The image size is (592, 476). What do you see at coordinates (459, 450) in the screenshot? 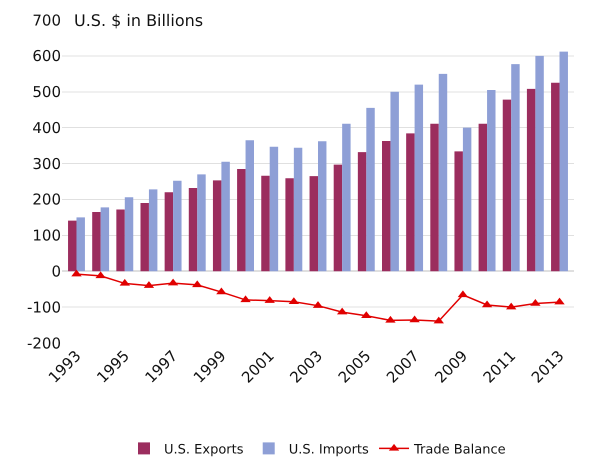
I see `legend-label: Trade Balance` at bounding box center [459, 450].